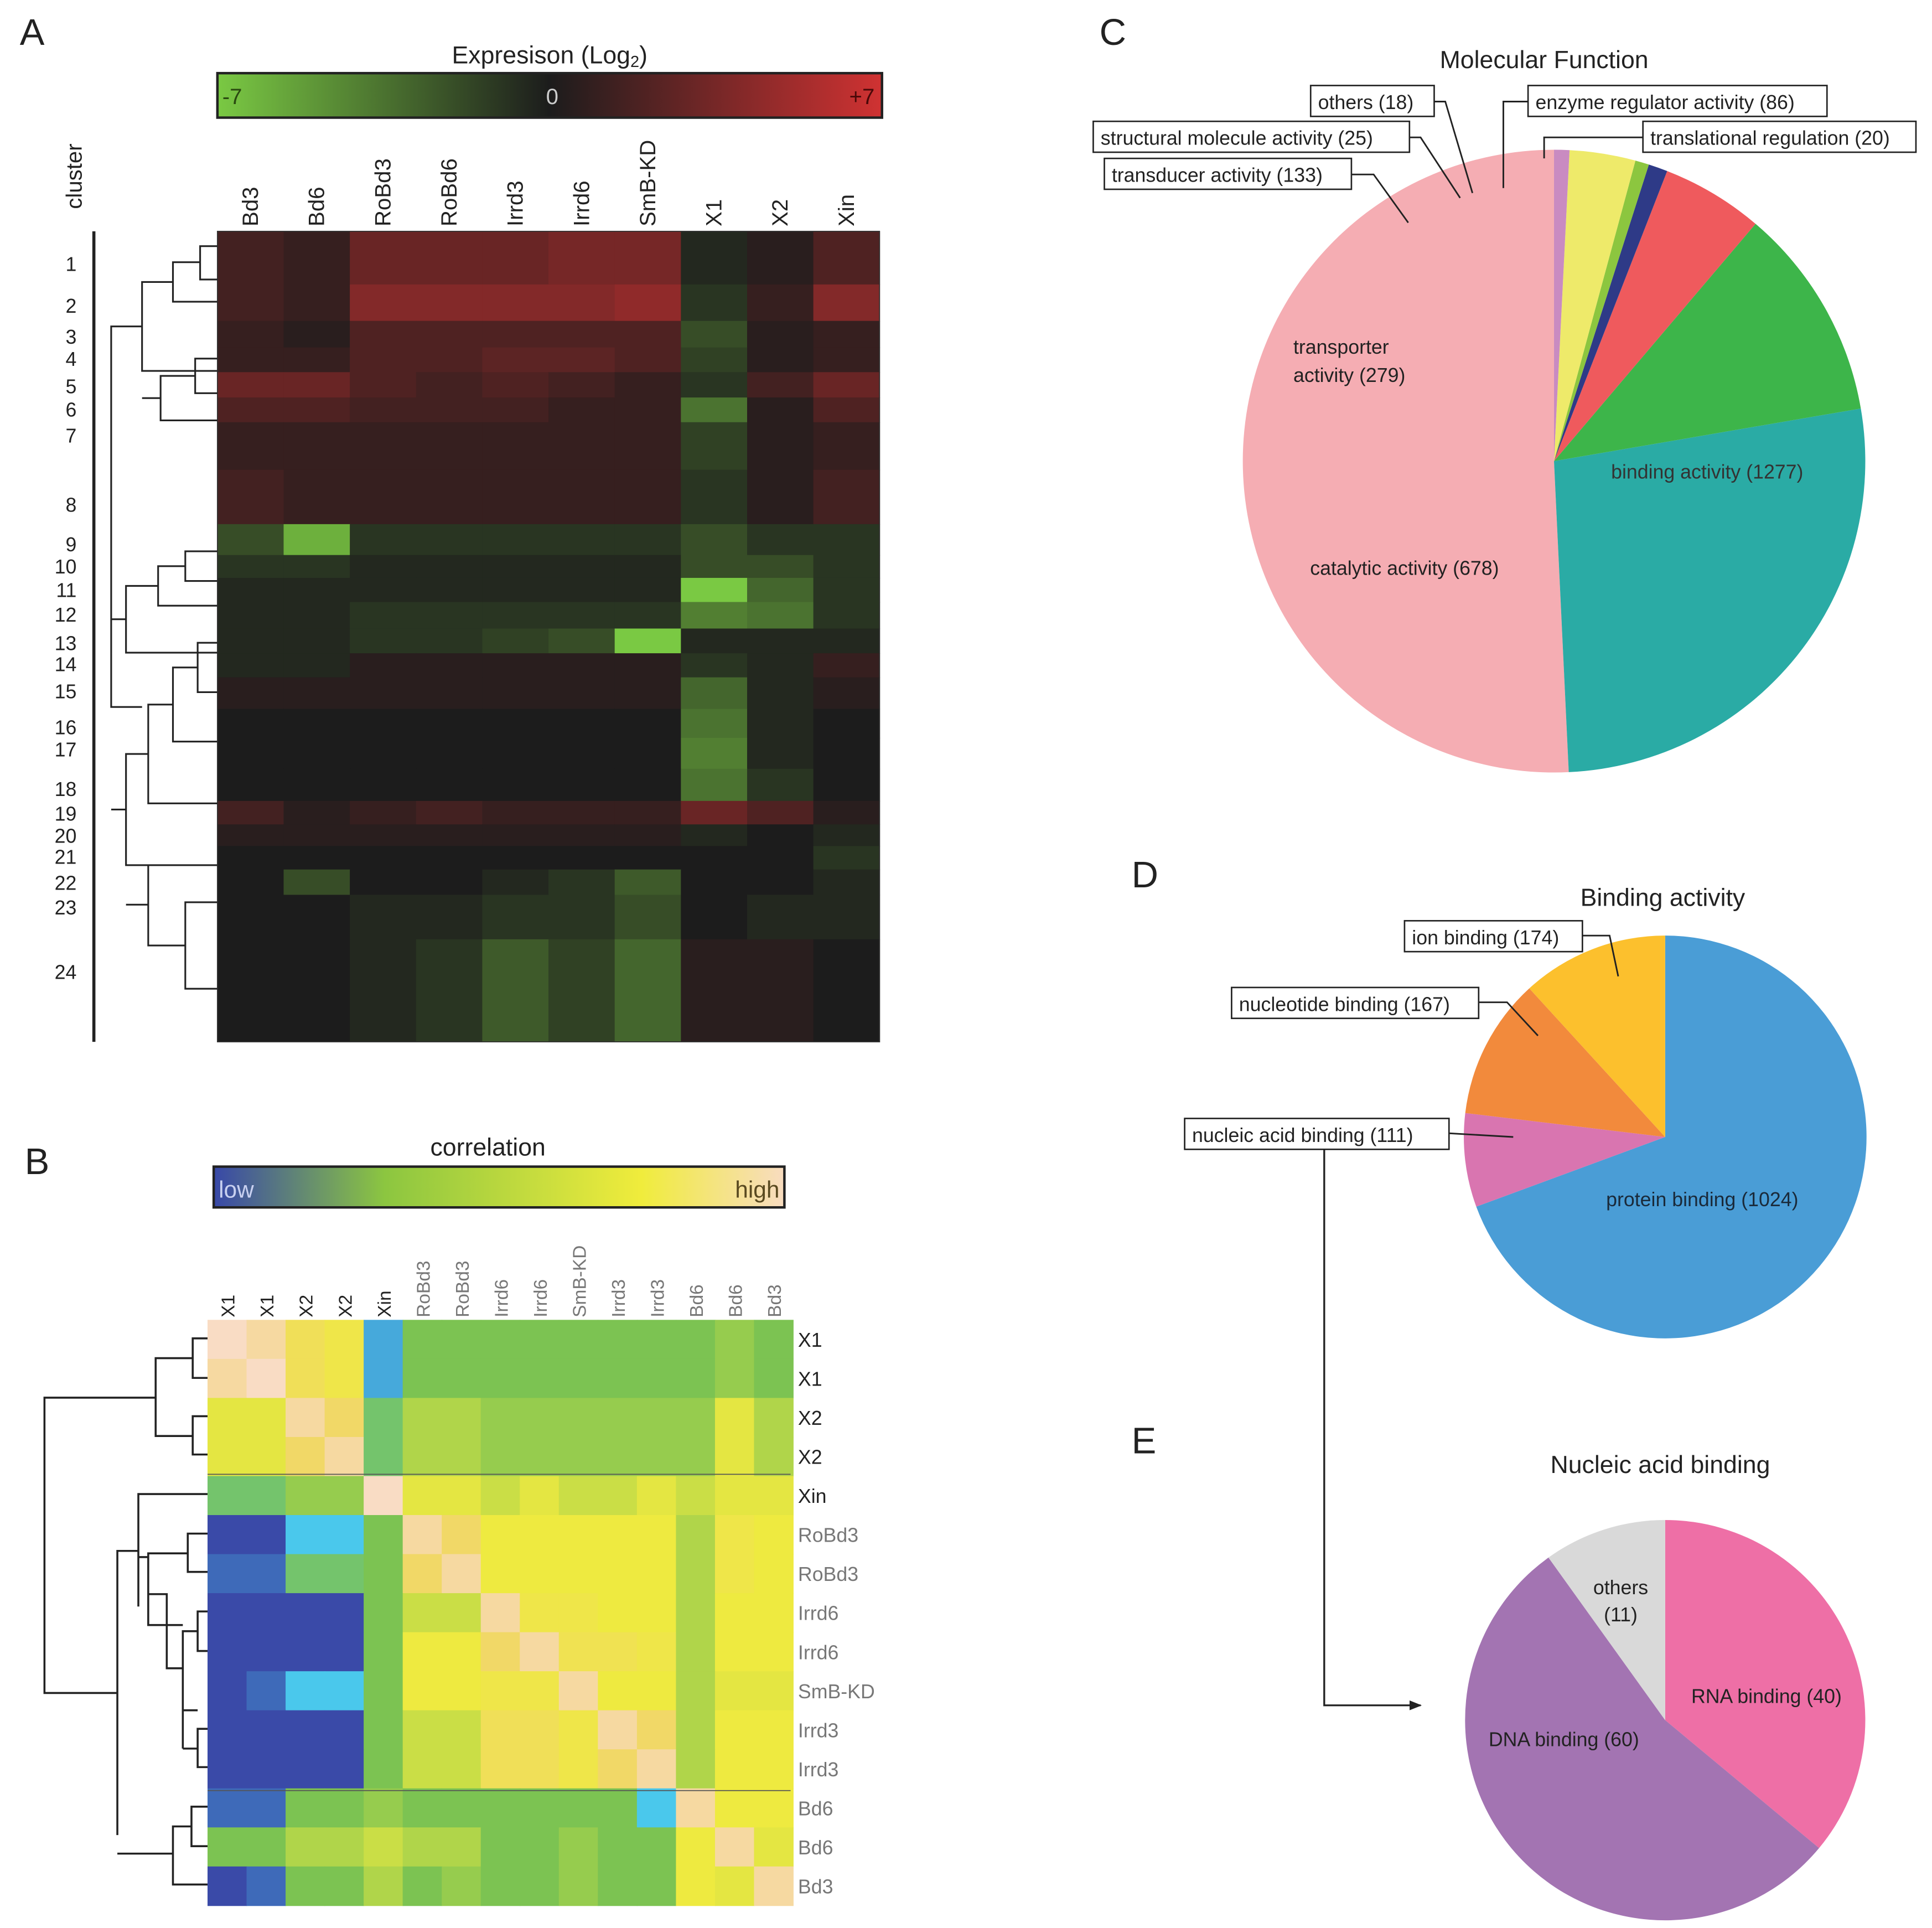 Image resolution: width=1932 pixels, height=1928 pixels. I want to click on colorbar-a-max-label: +7, so click(862, 96).